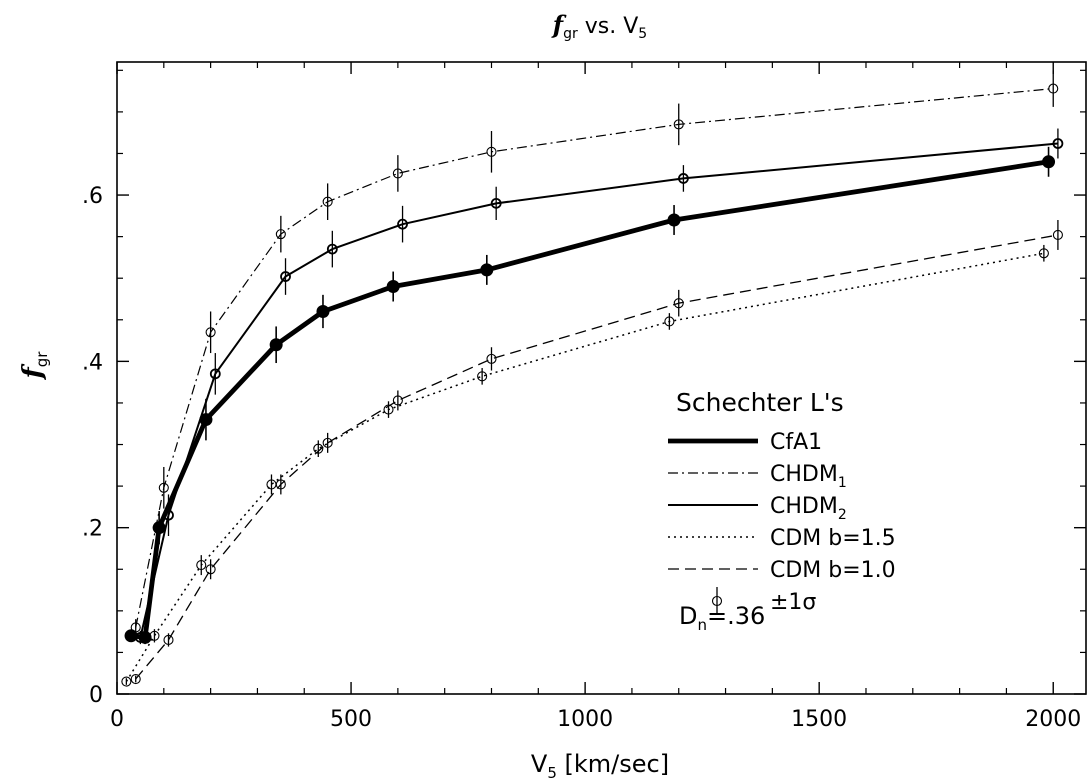 The image size is (1088, 781). What do you see at coordinates (842, 483) in the screenshot?
I see `legend-label-sub: 1` at bounding box center [842, 483].